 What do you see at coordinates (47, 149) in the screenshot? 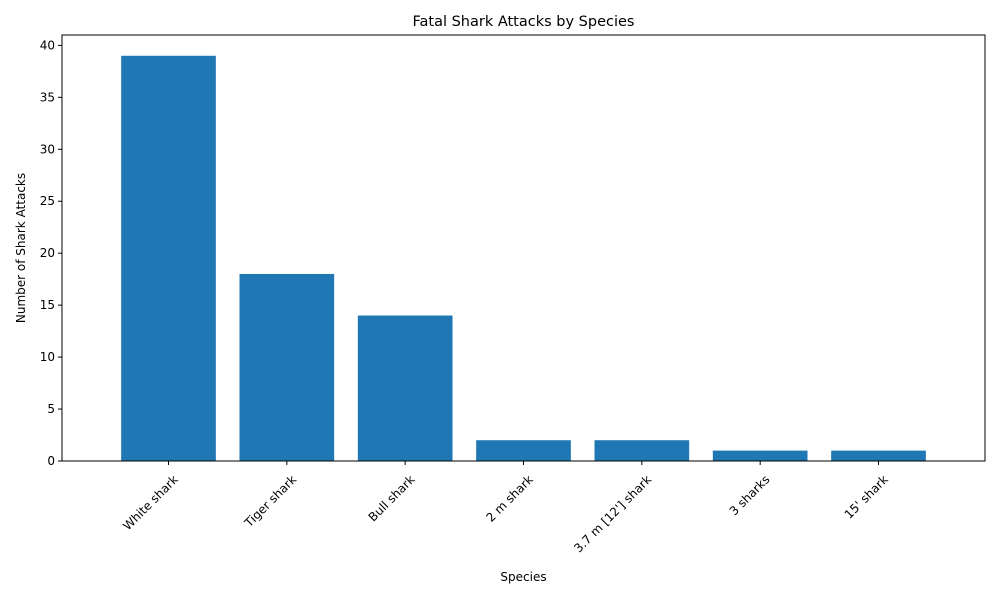
I see `y-tick-label: 30` at bounding box center [47, 149].